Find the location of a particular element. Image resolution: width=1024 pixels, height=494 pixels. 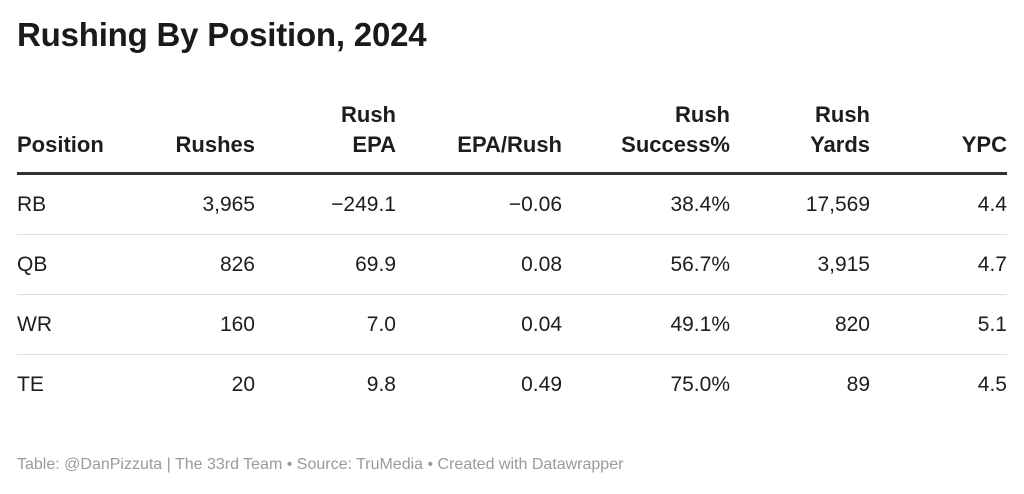

cell-rushes: 20 is located at coordinates (243, 384).